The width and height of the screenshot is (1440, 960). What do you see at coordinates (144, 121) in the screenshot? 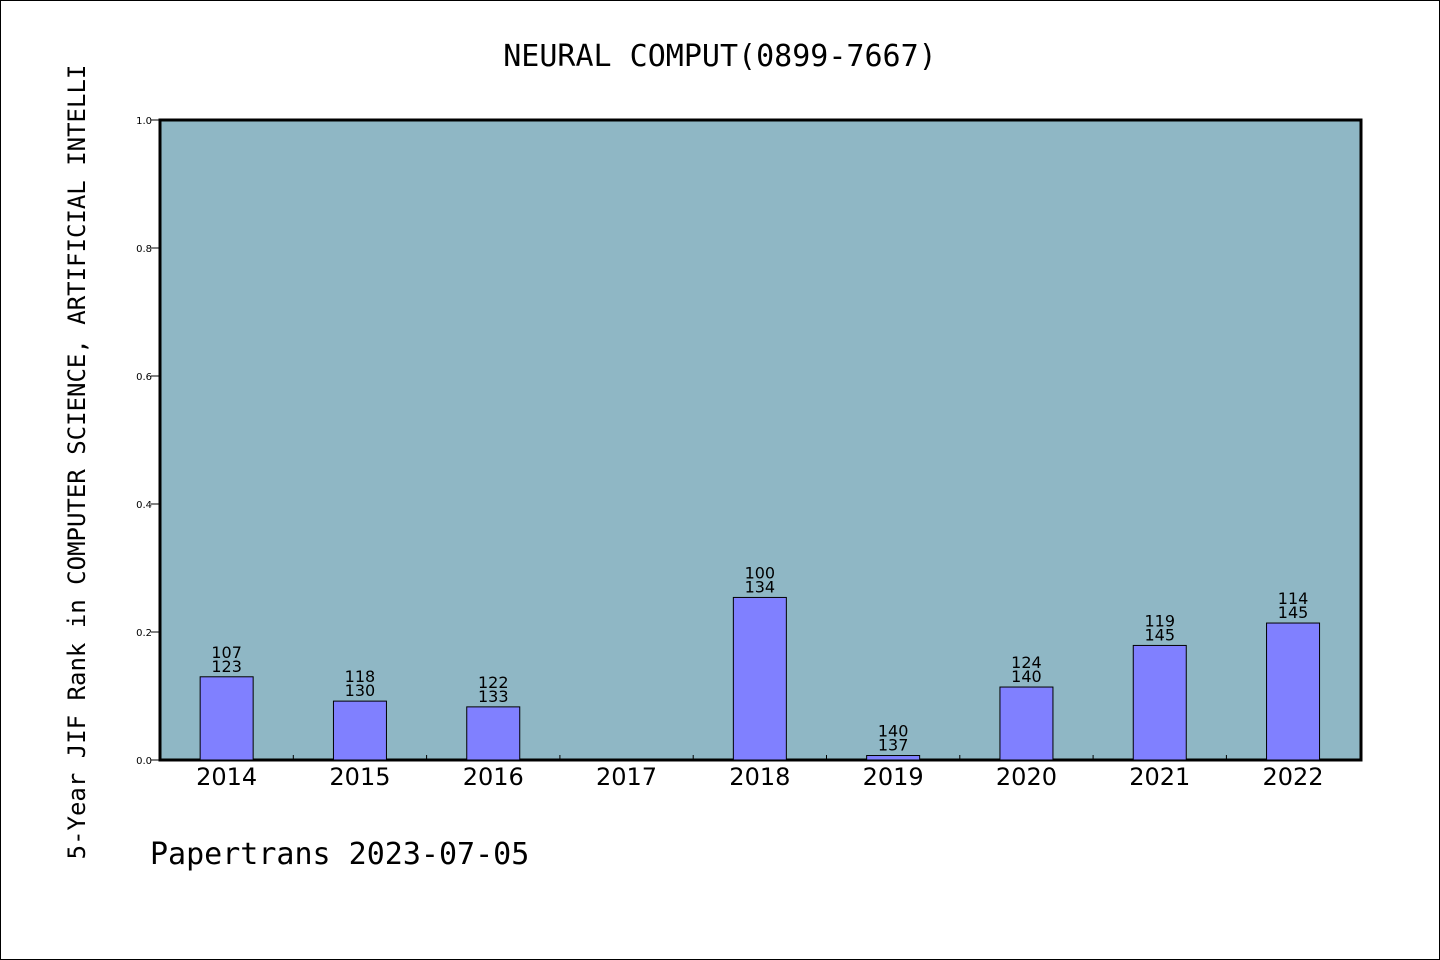
I see `y-tick-label: 1.0` at bounding box center [144, 121].